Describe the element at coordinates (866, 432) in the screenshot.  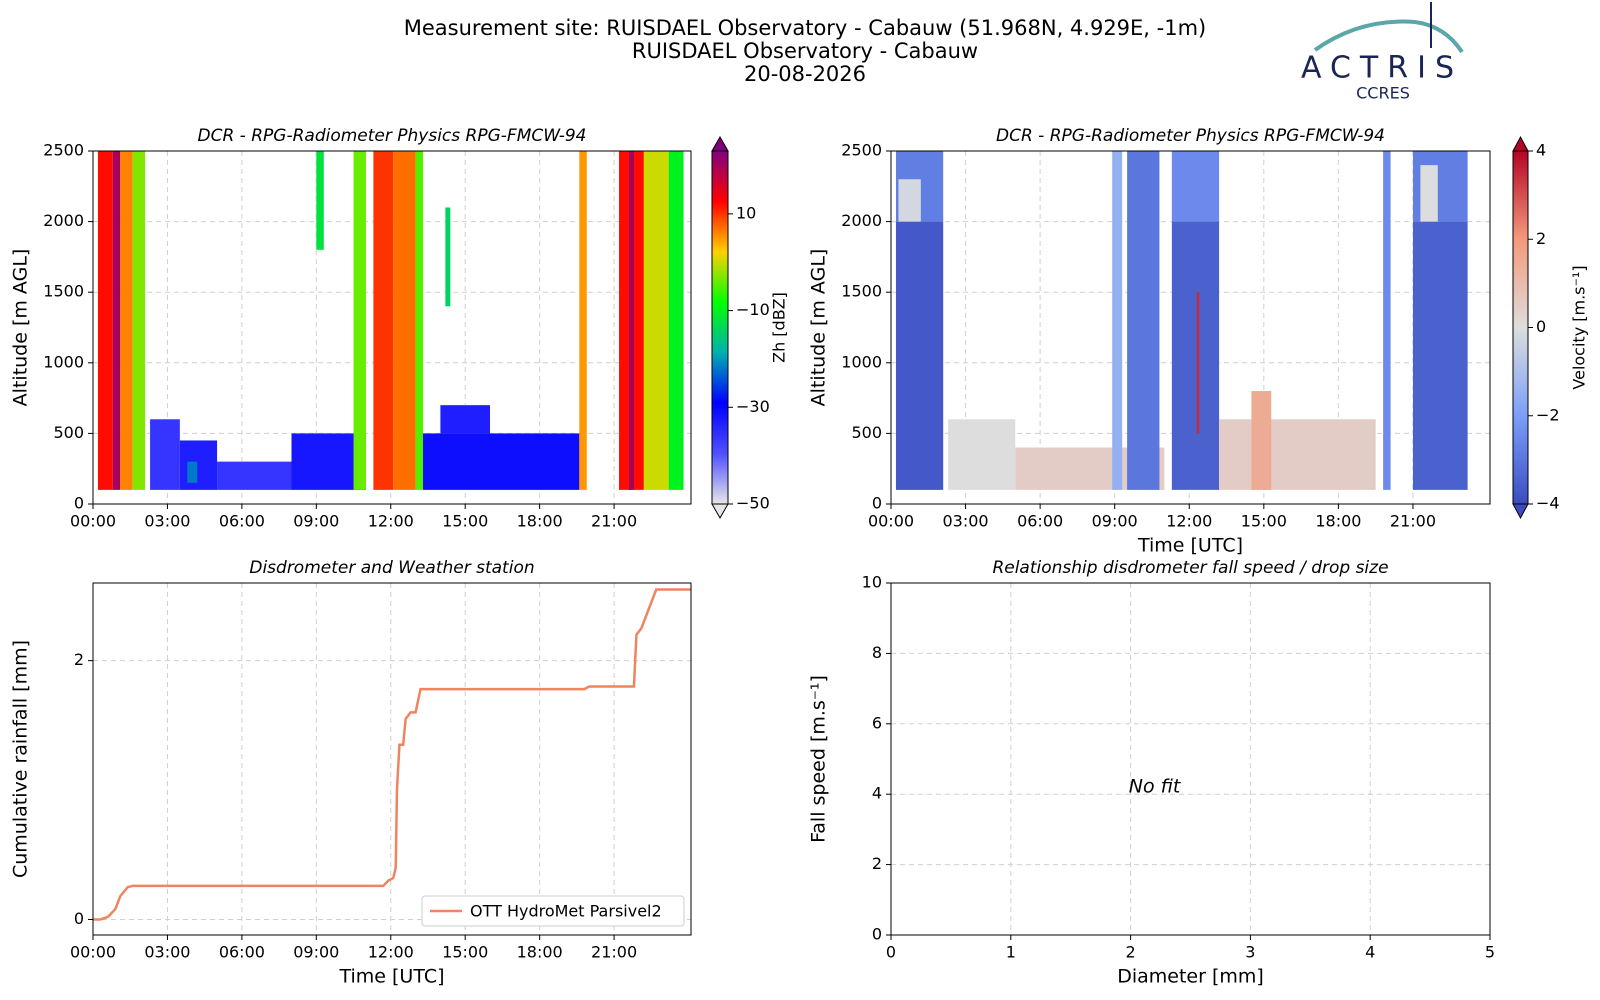
I see `y-tick-label: 500` at that location.